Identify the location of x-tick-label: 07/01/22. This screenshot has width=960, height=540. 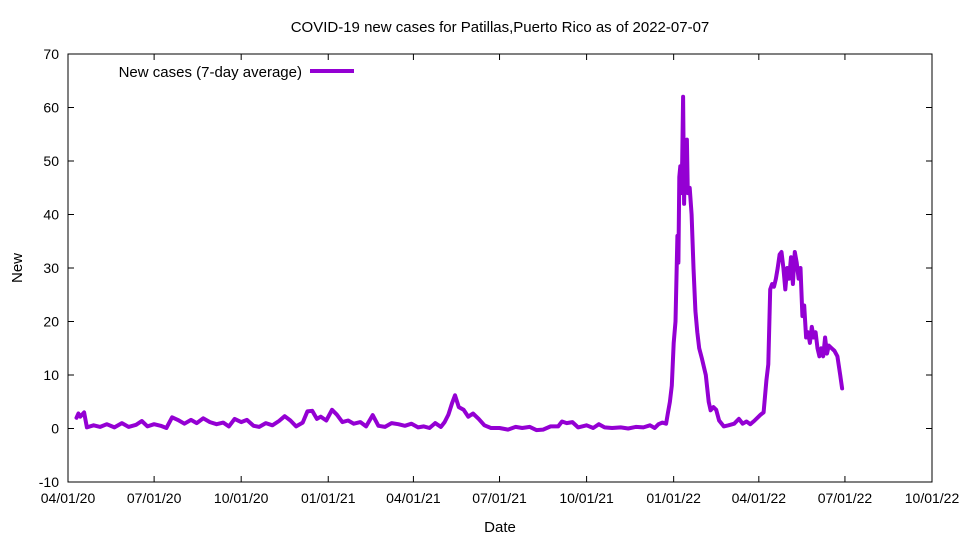
(845, 498).